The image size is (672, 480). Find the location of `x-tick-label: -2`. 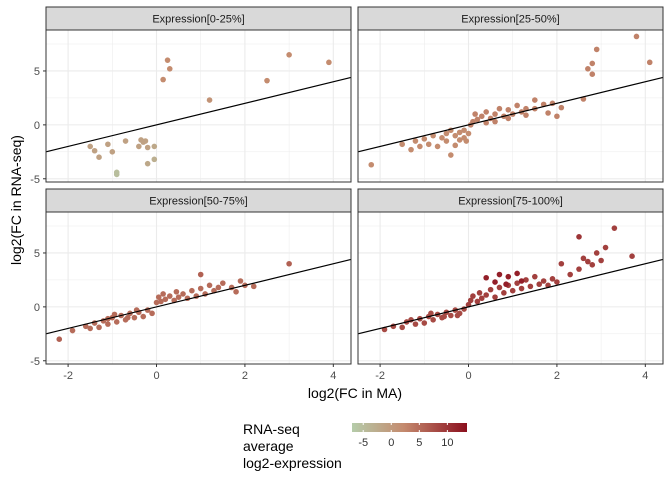

x-tick-label: -2 is located at coordinates (68, 376).